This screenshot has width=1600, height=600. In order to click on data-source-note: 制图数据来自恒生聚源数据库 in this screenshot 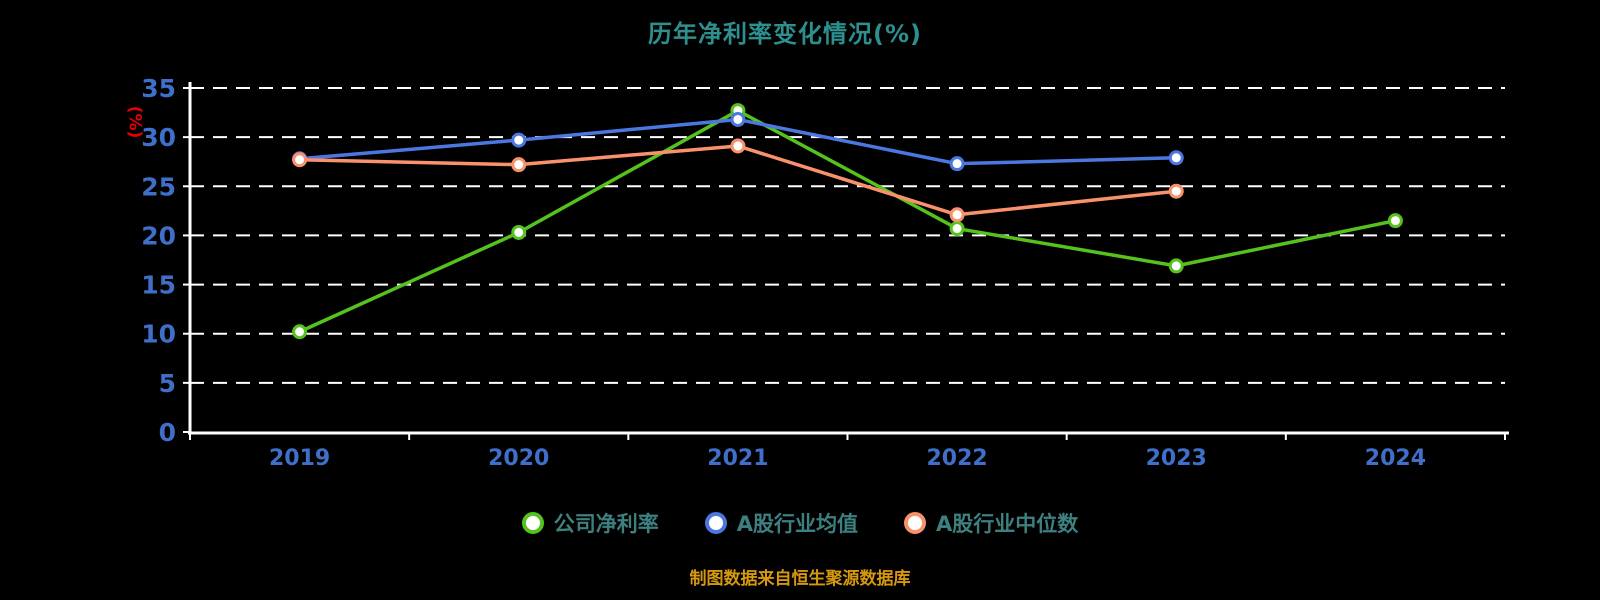, I will do `click(800, 579)`.